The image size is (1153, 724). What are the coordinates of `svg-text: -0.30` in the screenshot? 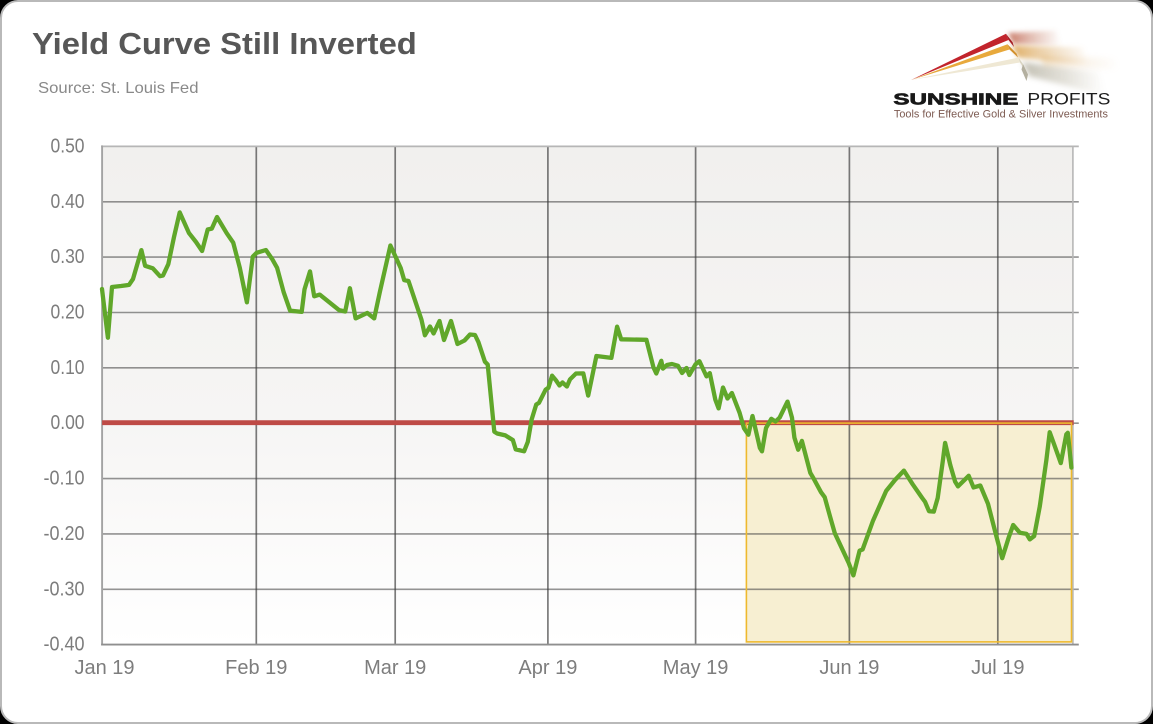 It's located at (64, 589).